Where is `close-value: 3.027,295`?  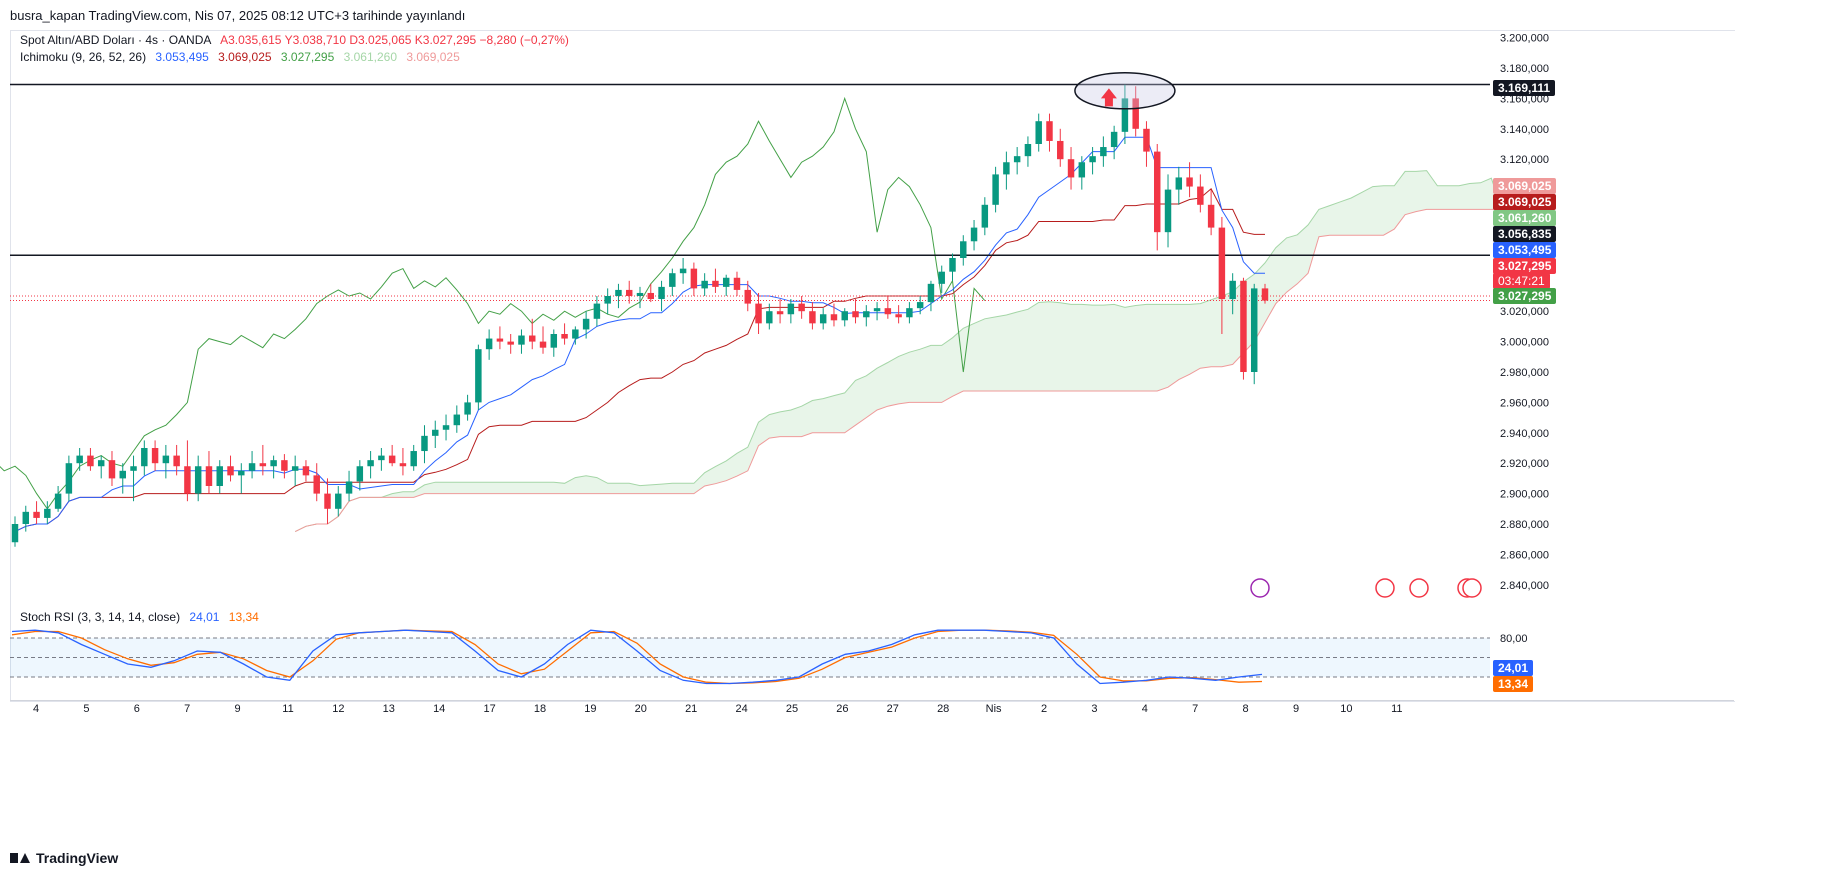
close-value: 3.027,295 is located at coordinates (449, 40).